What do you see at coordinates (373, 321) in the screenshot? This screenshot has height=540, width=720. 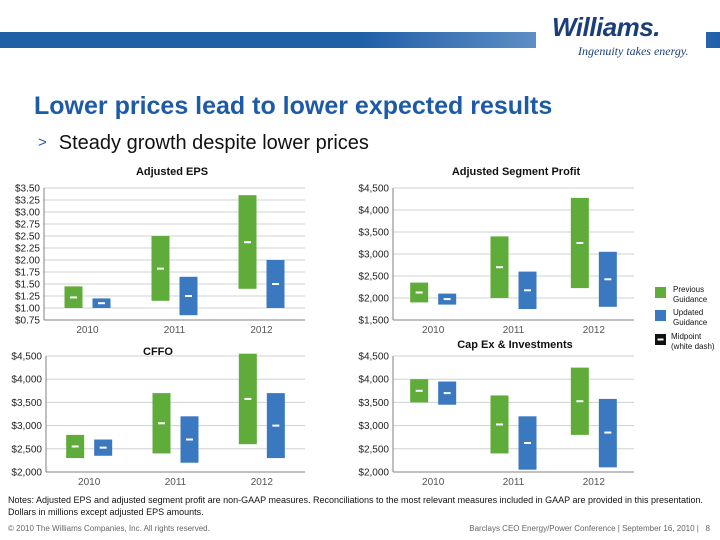 I see `chart-2-y-tick-label: $1,500` at bounding box center [373, 321].